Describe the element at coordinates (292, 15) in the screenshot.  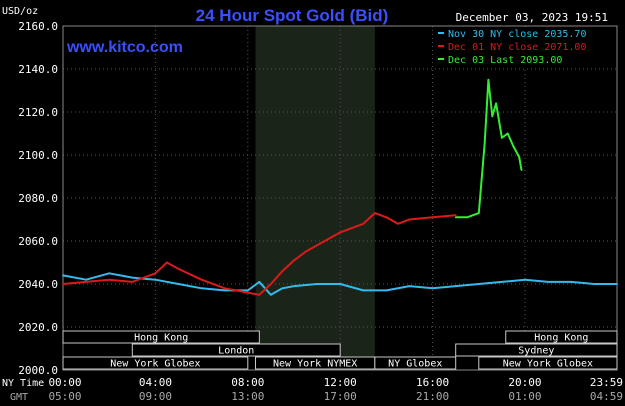
I see `chart-title: 24 Hour Spot Gold (Bid)` at that location.